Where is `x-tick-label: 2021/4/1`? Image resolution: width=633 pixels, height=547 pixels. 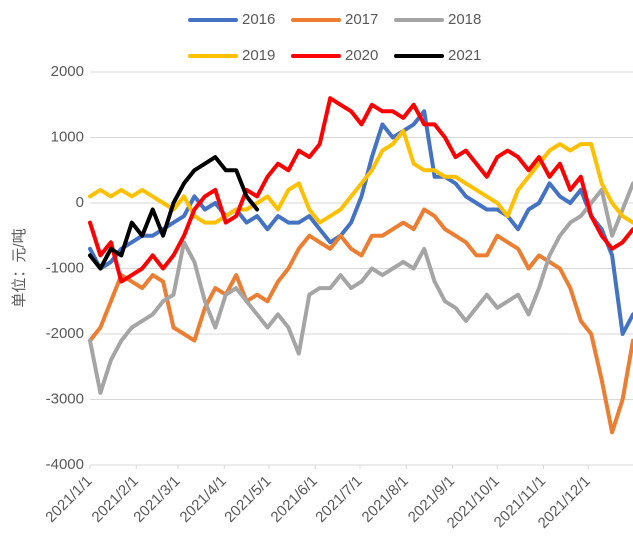 x-tick-label: 2021/4/1 is located at coordinates (203, 499).